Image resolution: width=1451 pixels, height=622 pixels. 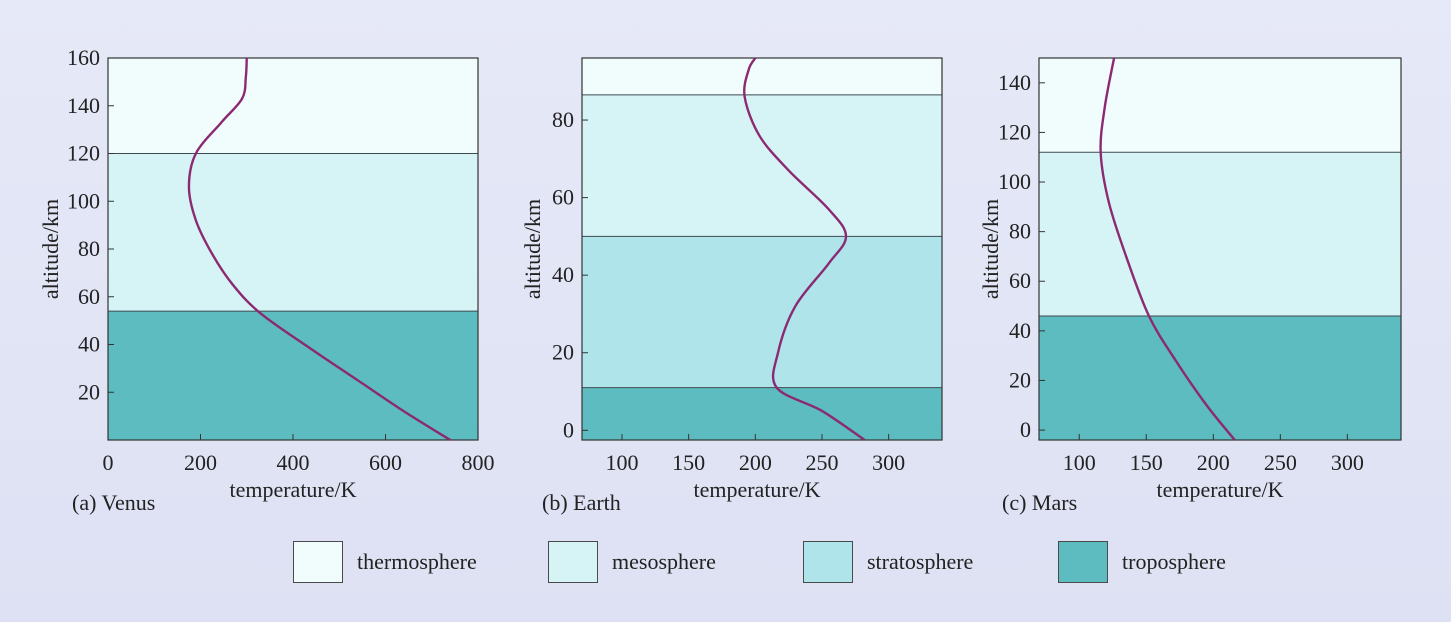 I want to click on legend-swatch-troposphere, so click(x=1083, y=562).